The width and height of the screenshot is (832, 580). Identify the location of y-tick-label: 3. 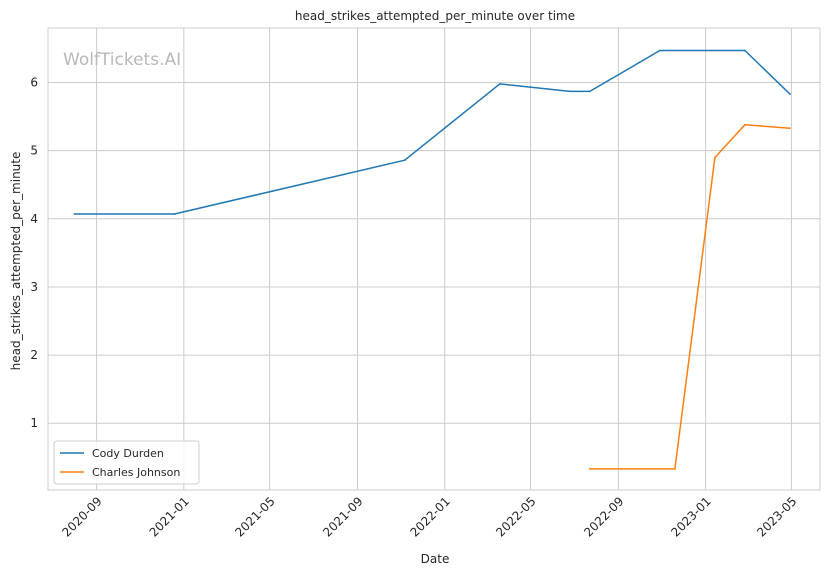
(34, 287).